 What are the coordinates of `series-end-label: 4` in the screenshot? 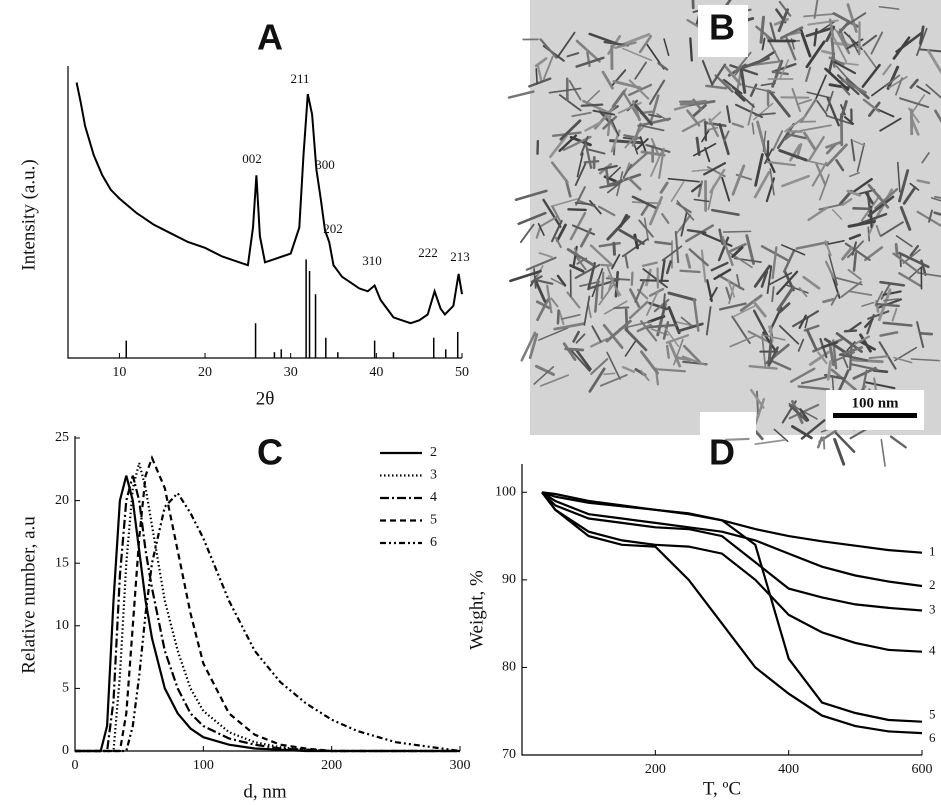 It's located at (932, 650).